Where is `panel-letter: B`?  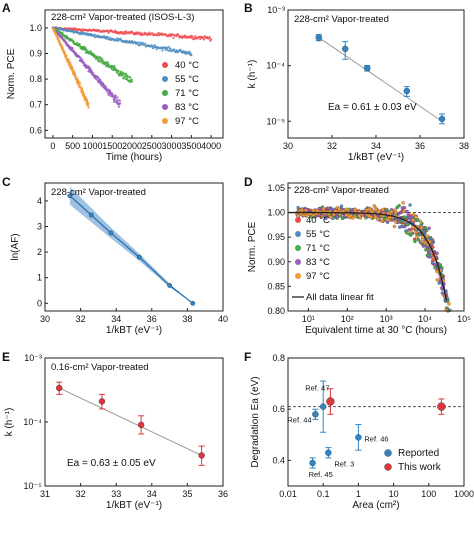
panel-letter: B is located at coordinates (248, 8).